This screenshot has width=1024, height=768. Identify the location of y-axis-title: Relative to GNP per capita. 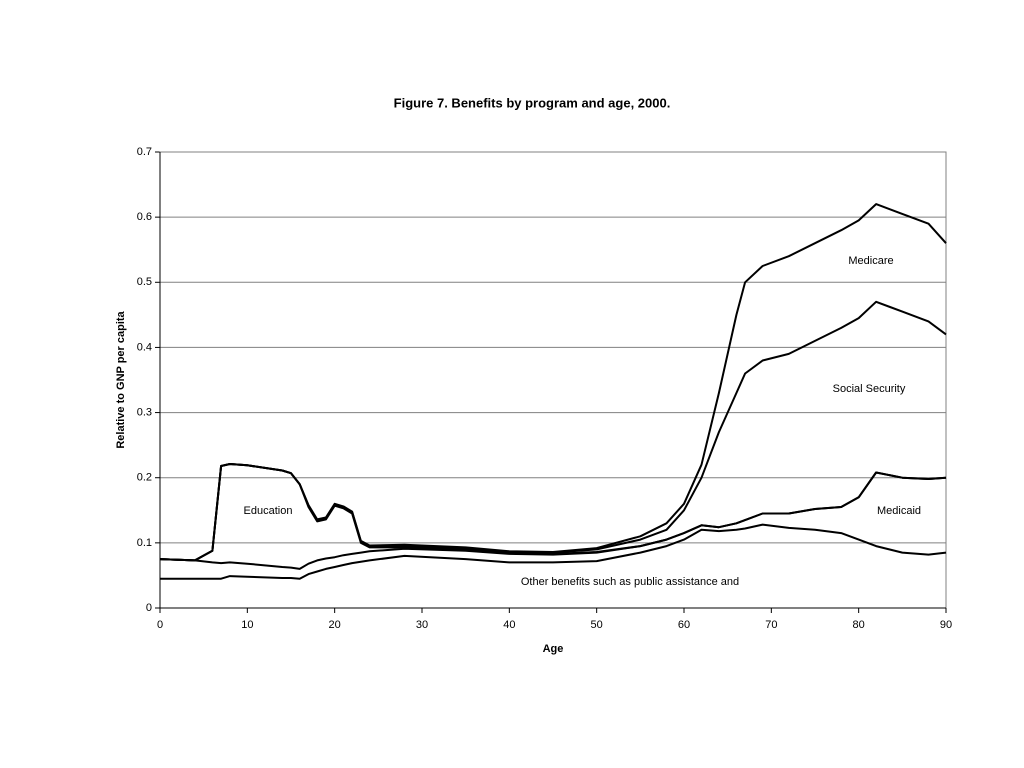
(121, 379).